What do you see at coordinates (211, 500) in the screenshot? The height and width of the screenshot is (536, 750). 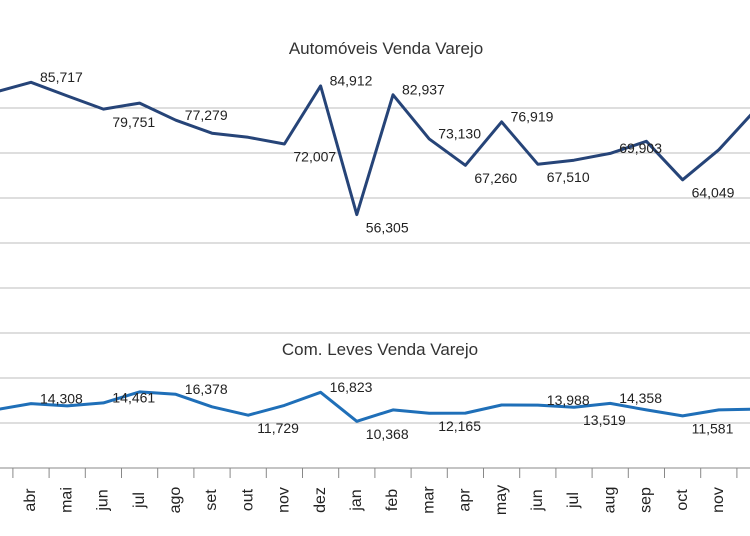 I see `x-tick-label: set` at bounding box center [211, 500].